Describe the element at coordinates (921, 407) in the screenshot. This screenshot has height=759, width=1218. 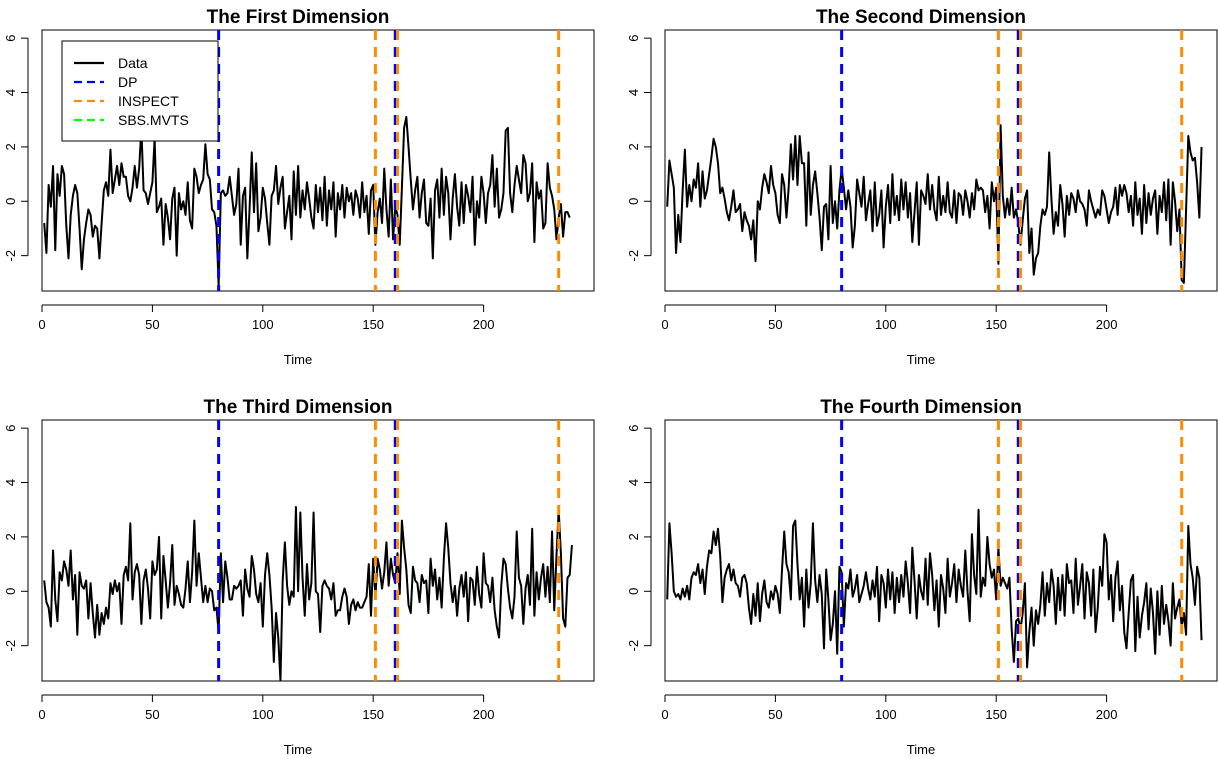
I see `chart-title: The Fourth Dimension` at that location.